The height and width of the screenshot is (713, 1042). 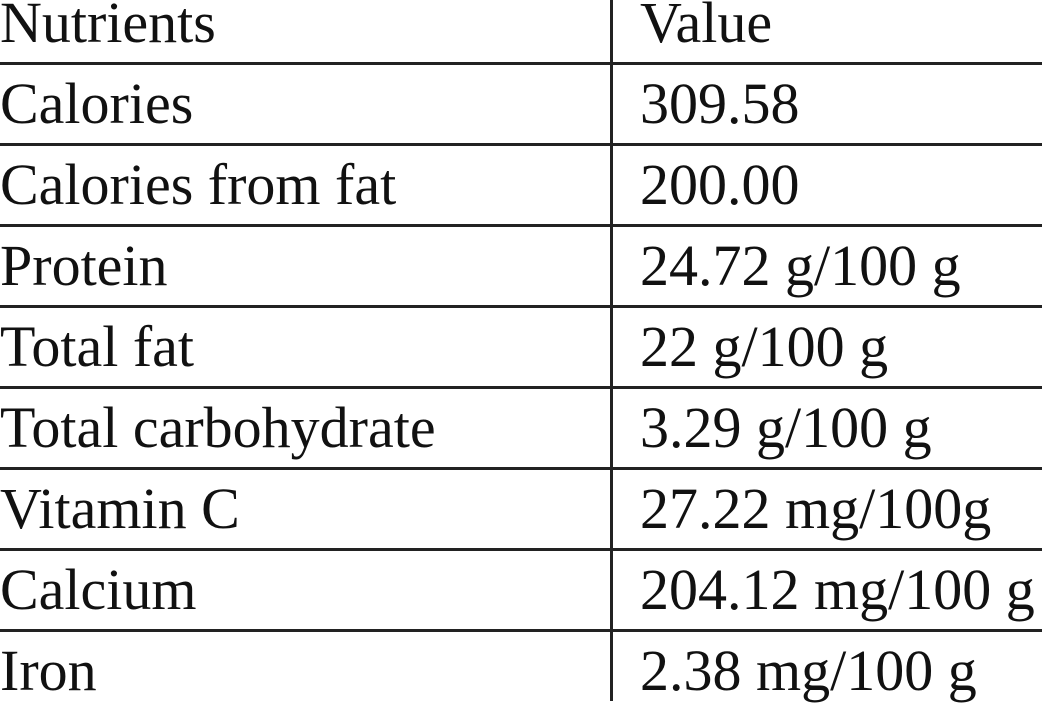 What do you see at coordinates (218, 427) in the screenshot?
I see `nutrient-cell: Total carbohydrate` at bounding box center [218, 427].